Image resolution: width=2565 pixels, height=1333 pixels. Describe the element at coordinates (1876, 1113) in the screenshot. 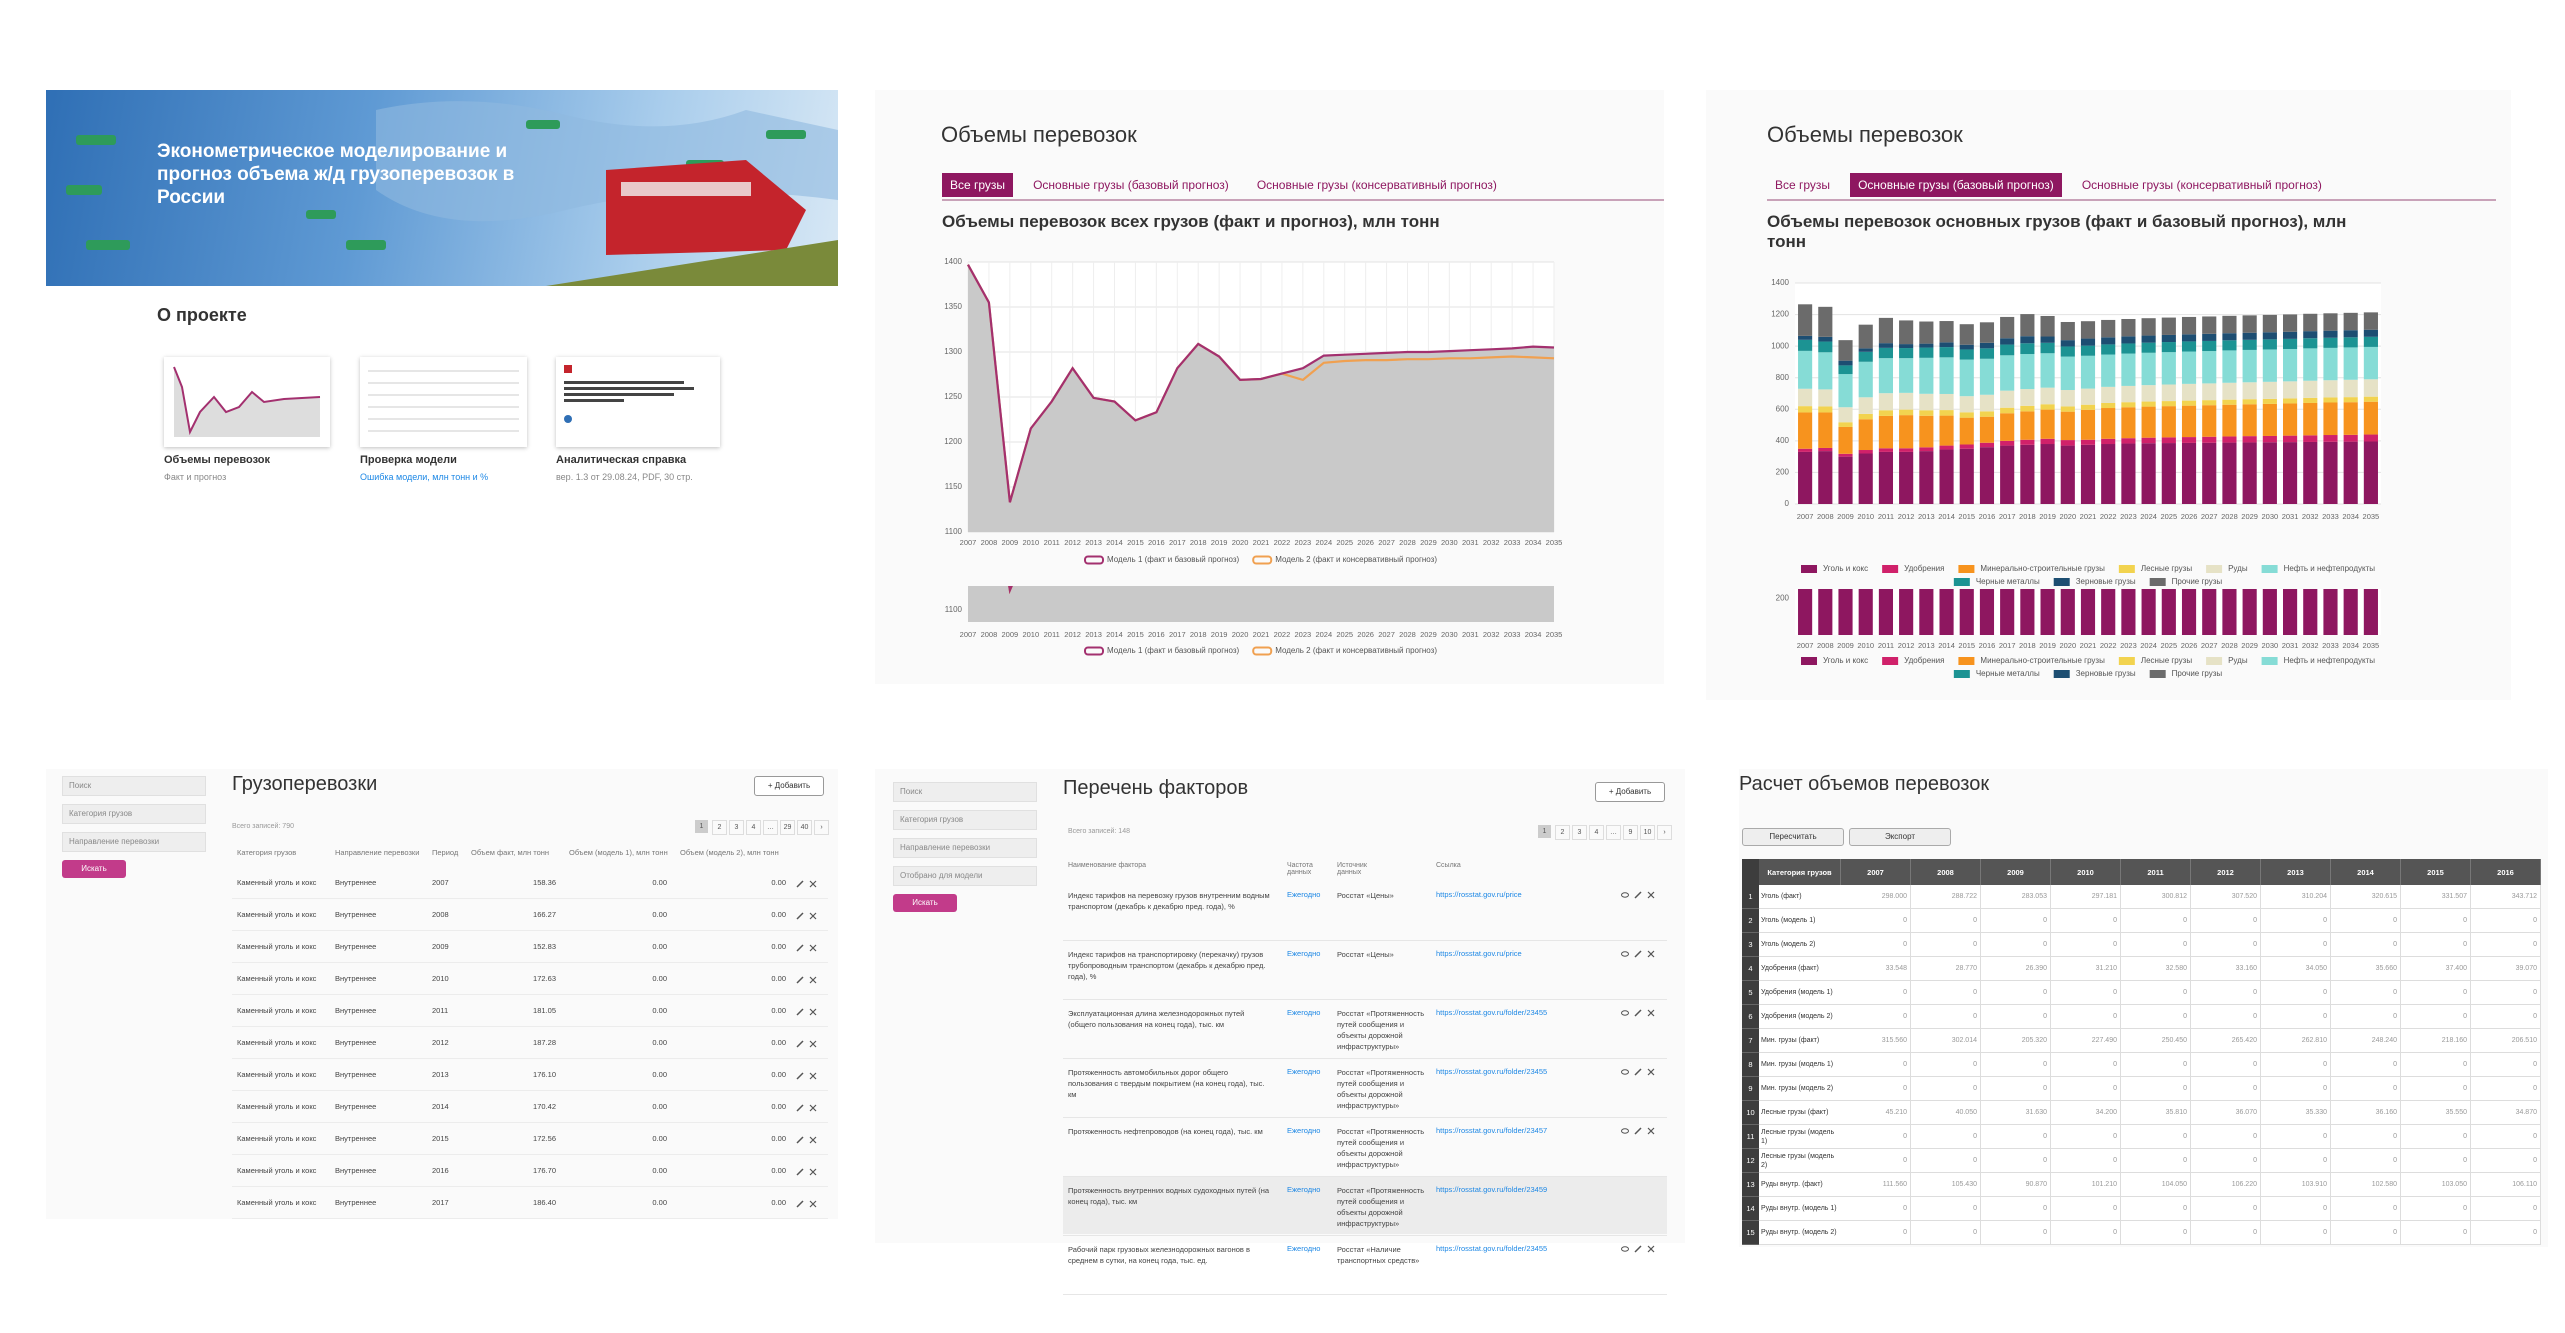

I see `calc-cell: 45.210` at that location.